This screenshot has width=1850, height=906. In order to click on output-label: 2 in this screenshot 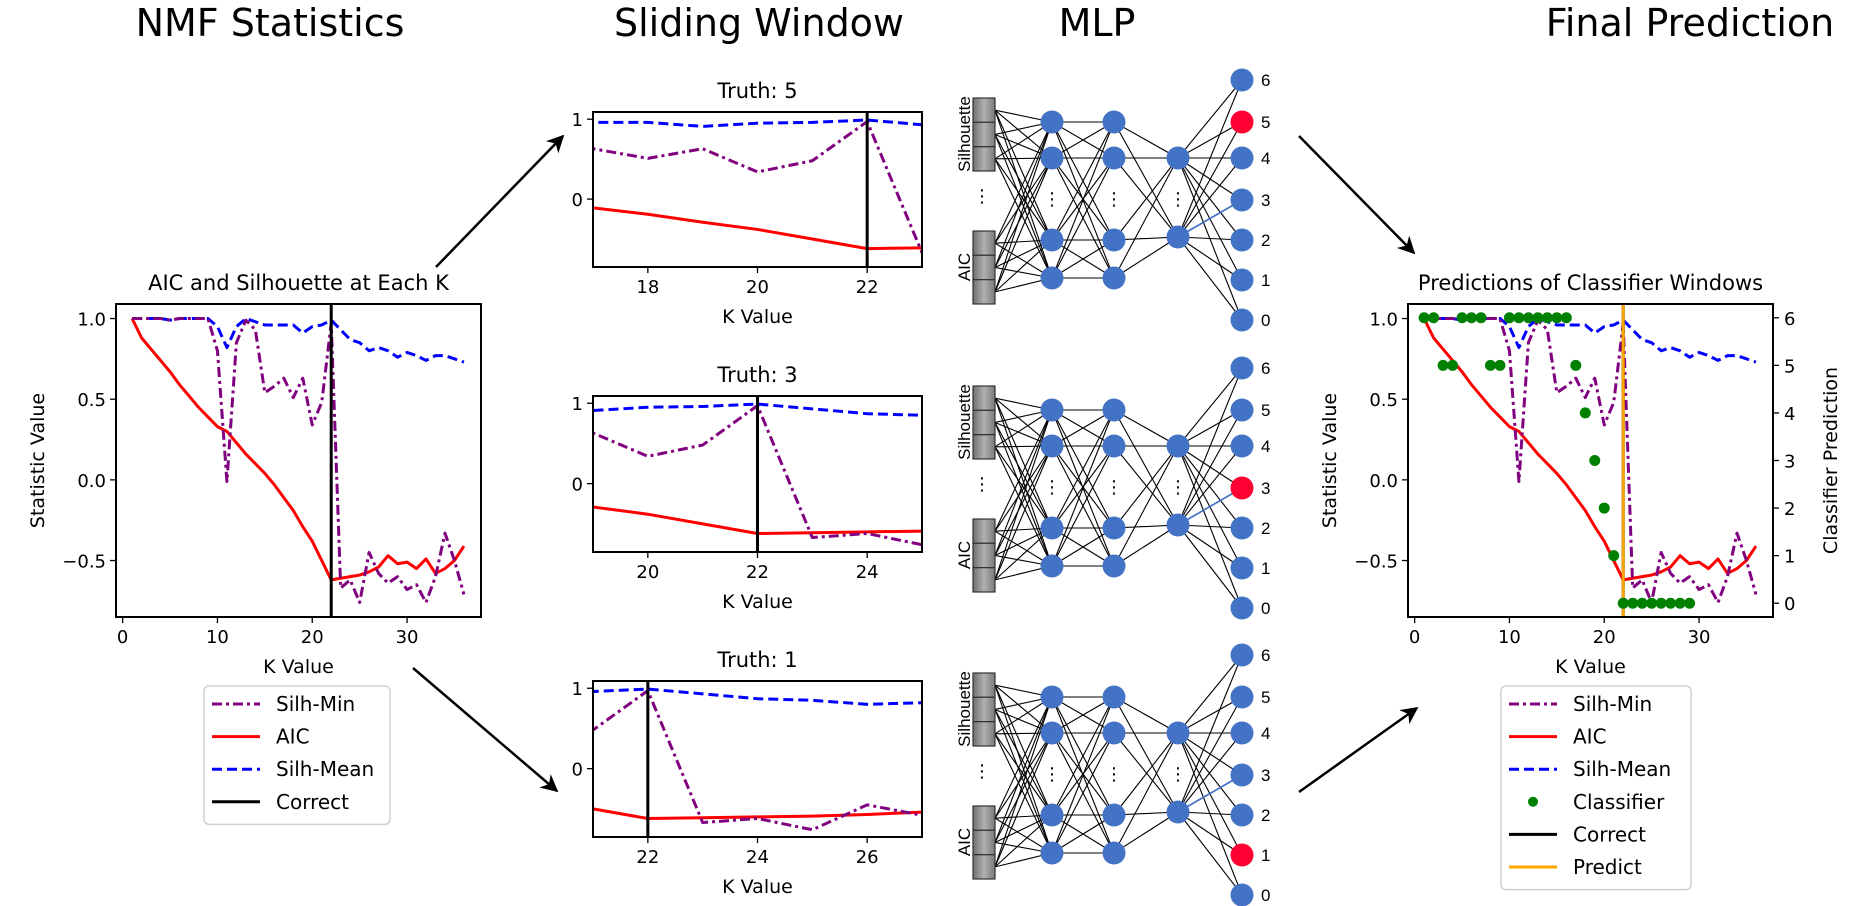, I will do `click(1265, 528)`.